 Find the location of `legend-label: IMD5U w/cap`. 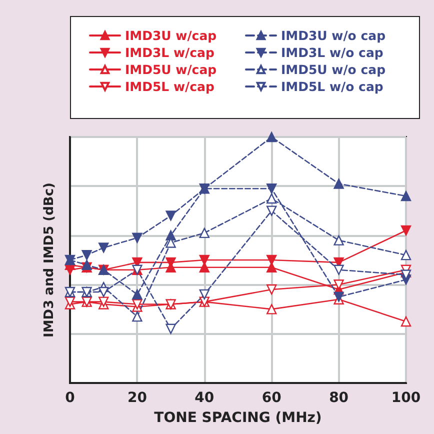

legend-label: IMD5U w/cap is located at coordinates (171, 69).